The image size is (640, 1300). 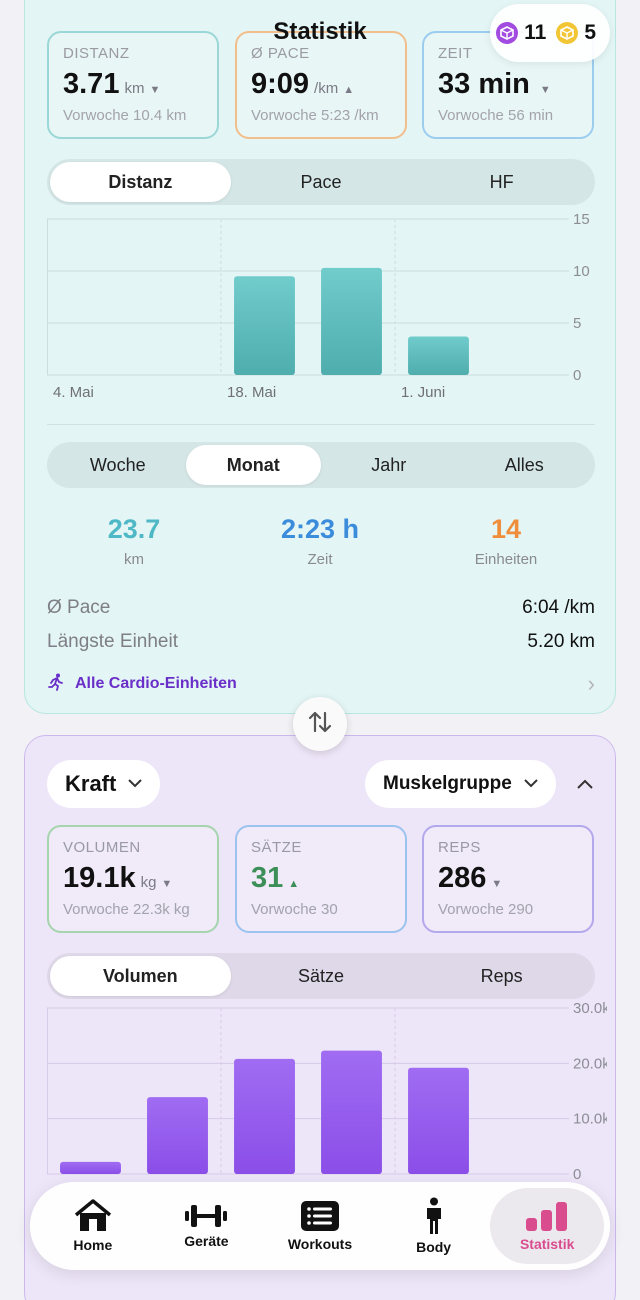 What do you see at coordinates (321, 641) in the screenshot?
I see `stat-row-longest: Längste Einheit 5.20 km` at bounding box center [321, 641].